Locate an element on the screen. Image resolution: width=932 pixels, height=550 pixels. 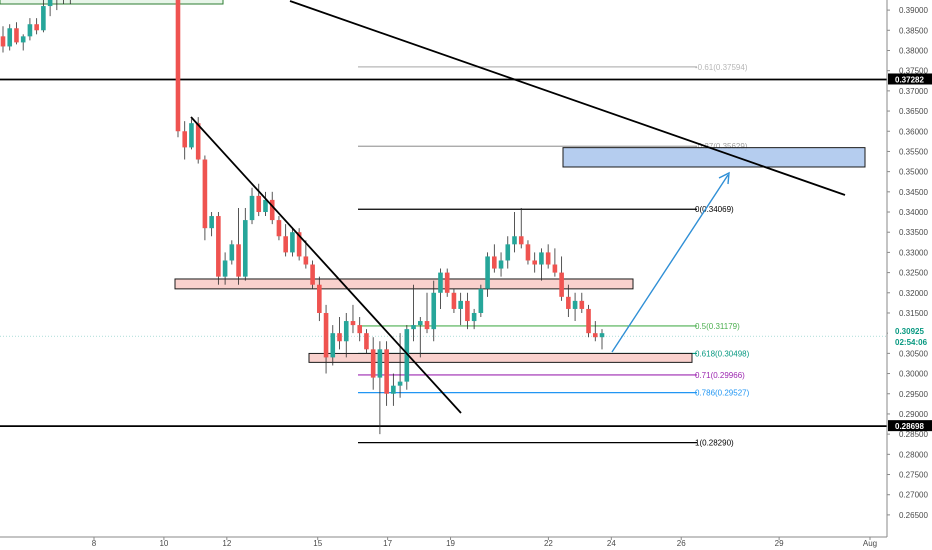
time-tick-label: 12 is located at coordinates (226, 543).